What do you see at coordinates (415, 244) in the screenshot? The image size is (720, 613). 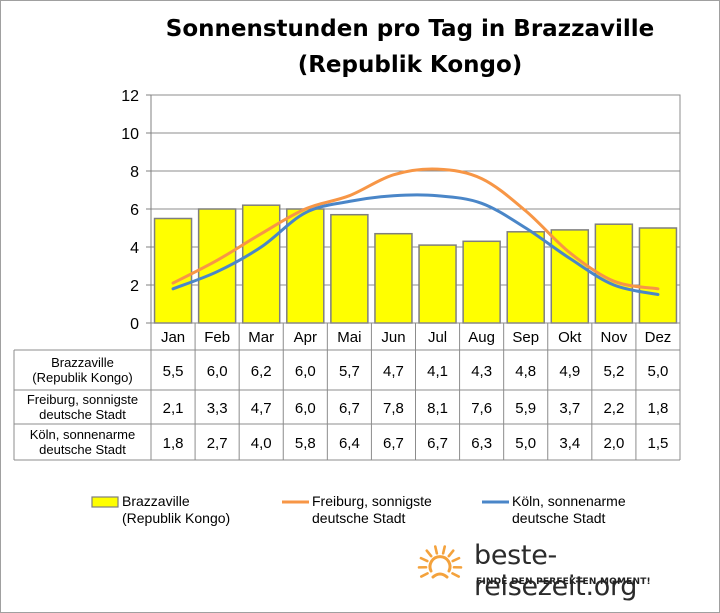 I see `line-koeln` at bounding box center [415, 244].